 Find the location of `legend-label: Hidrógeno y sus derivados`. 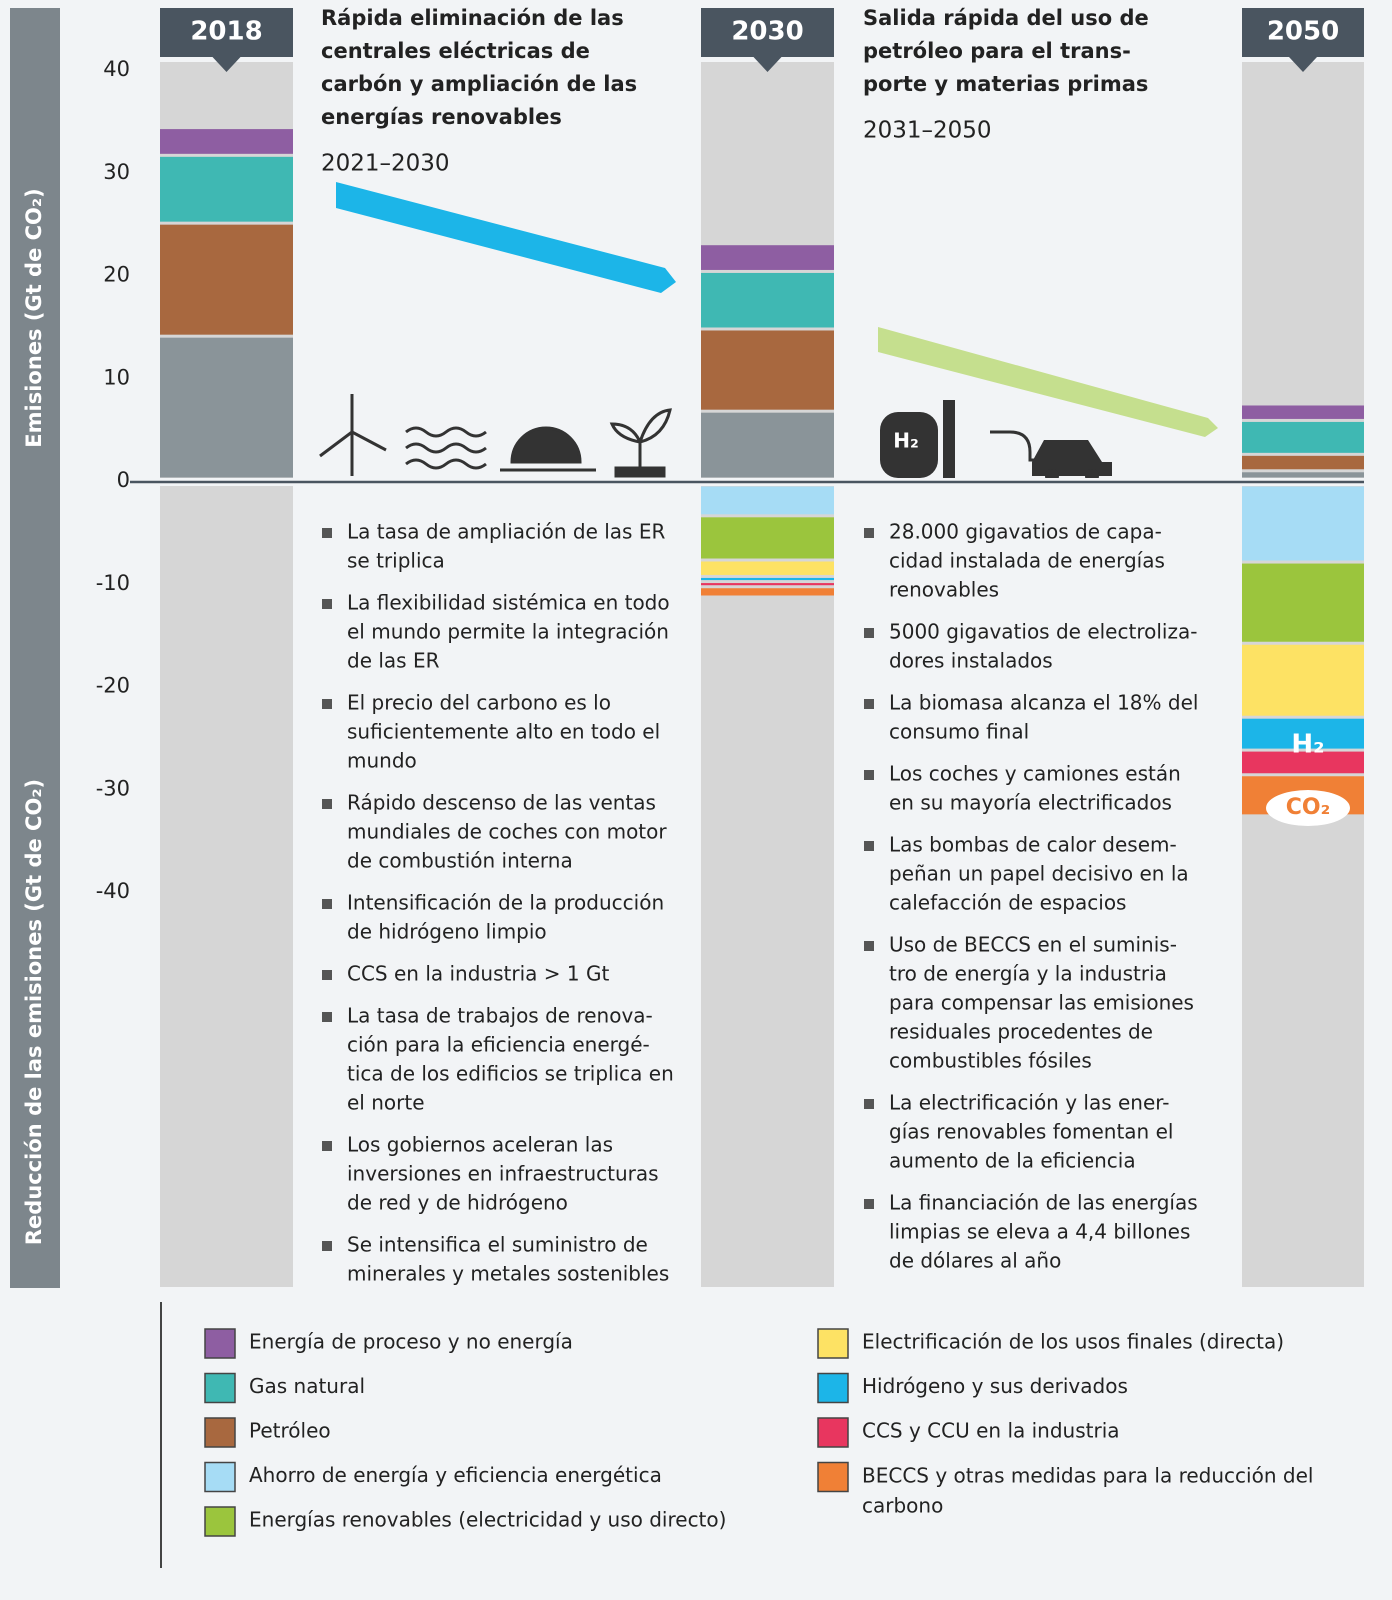

legend-label: Hidrógeno y sus derivados is located at coordinates (995, 1386).